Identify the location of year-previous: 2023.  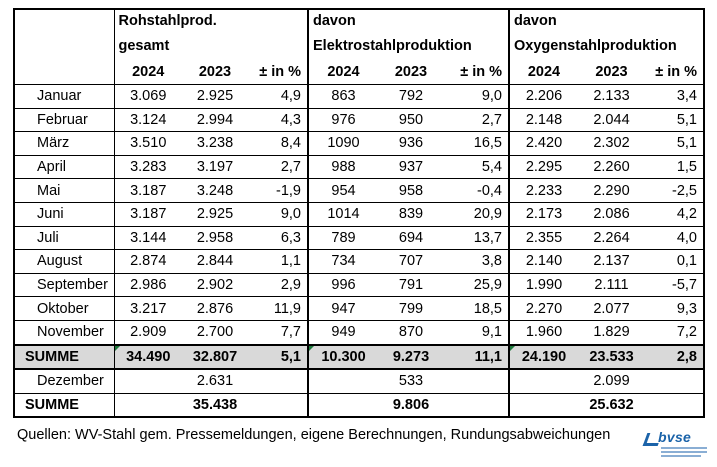
(611, 72).